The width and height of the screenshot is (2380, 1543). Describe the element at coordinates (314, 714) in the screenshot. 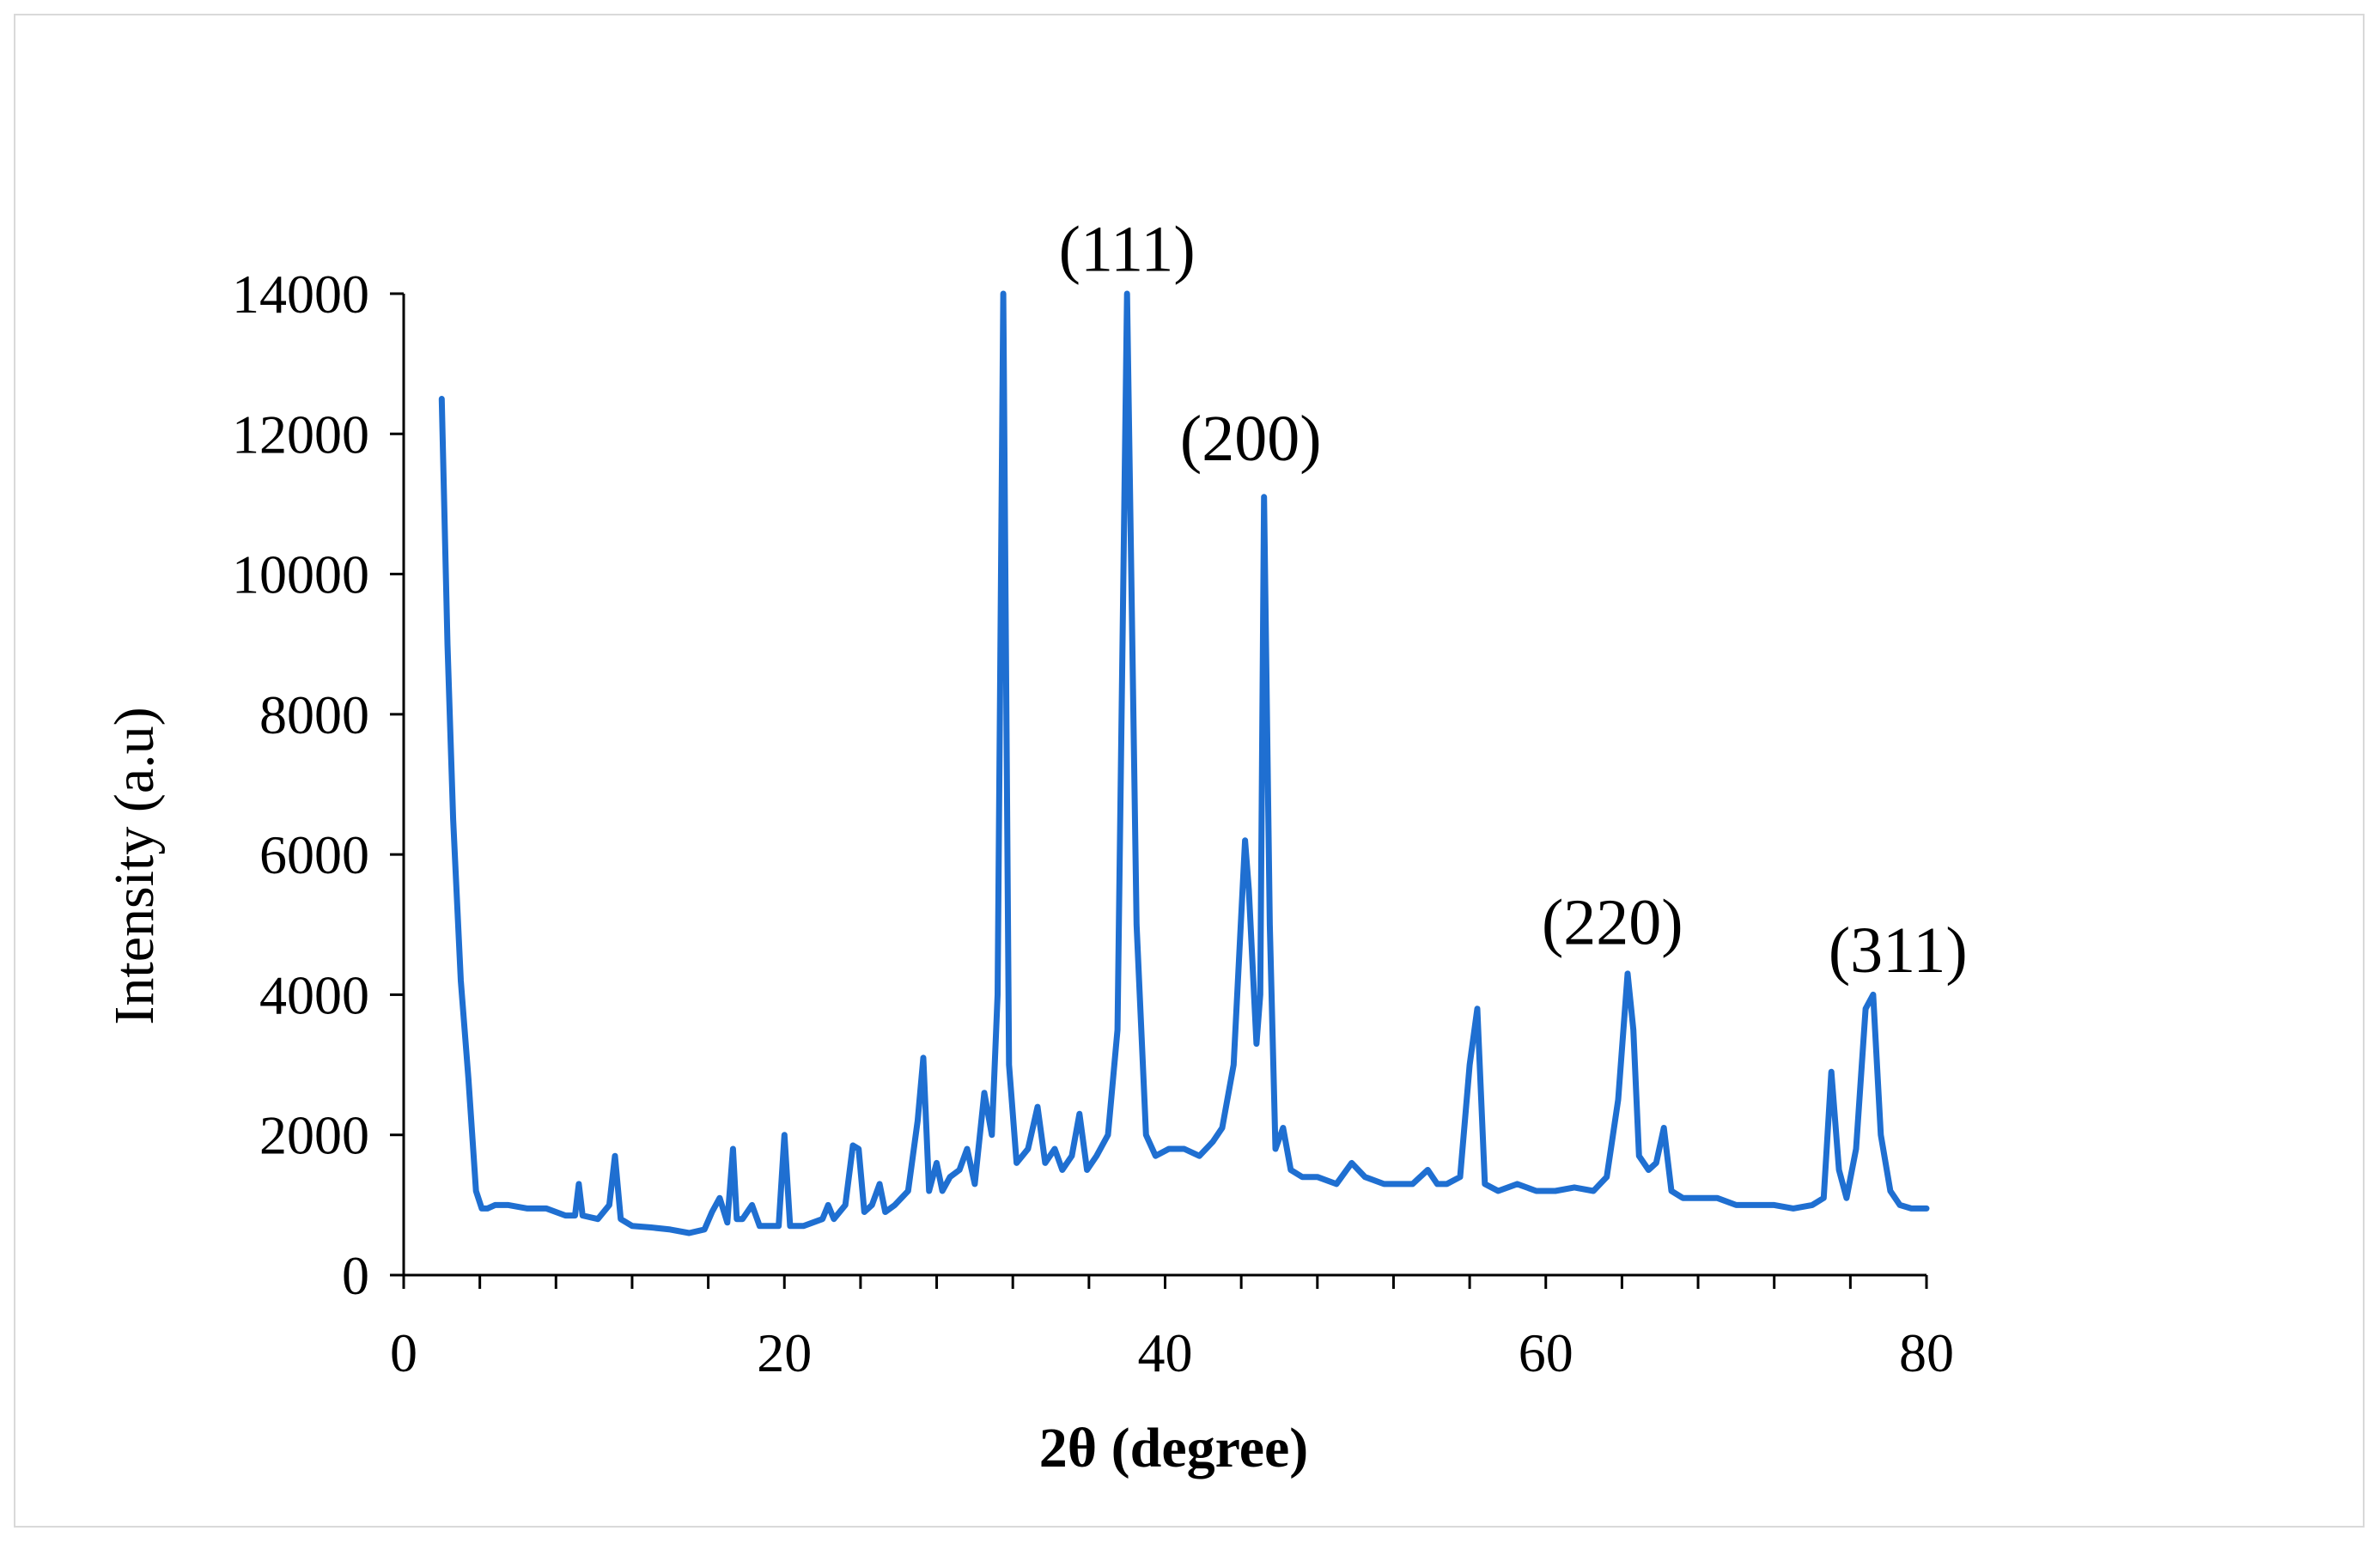

I see `y-tick-label: 8000` at that location.